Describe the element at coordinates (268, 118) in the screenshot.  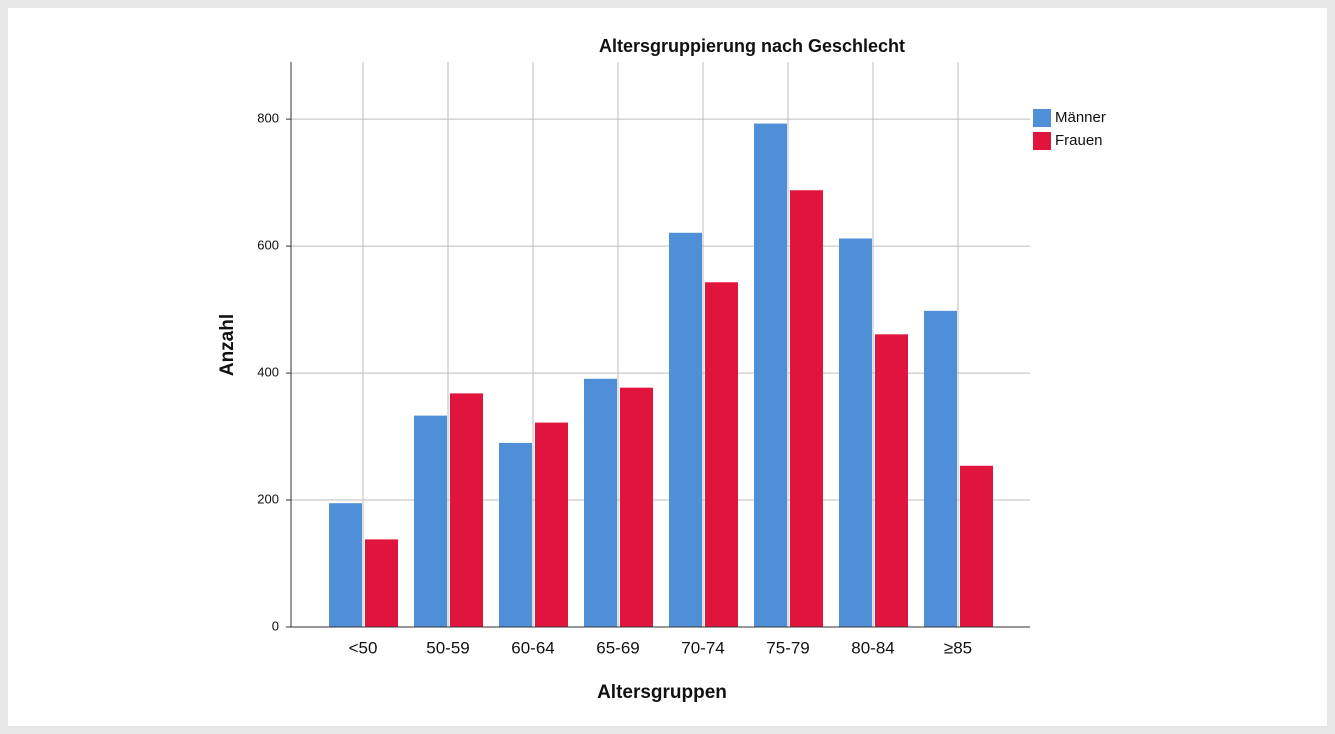
I see `y-tick-label: 800` at that location.